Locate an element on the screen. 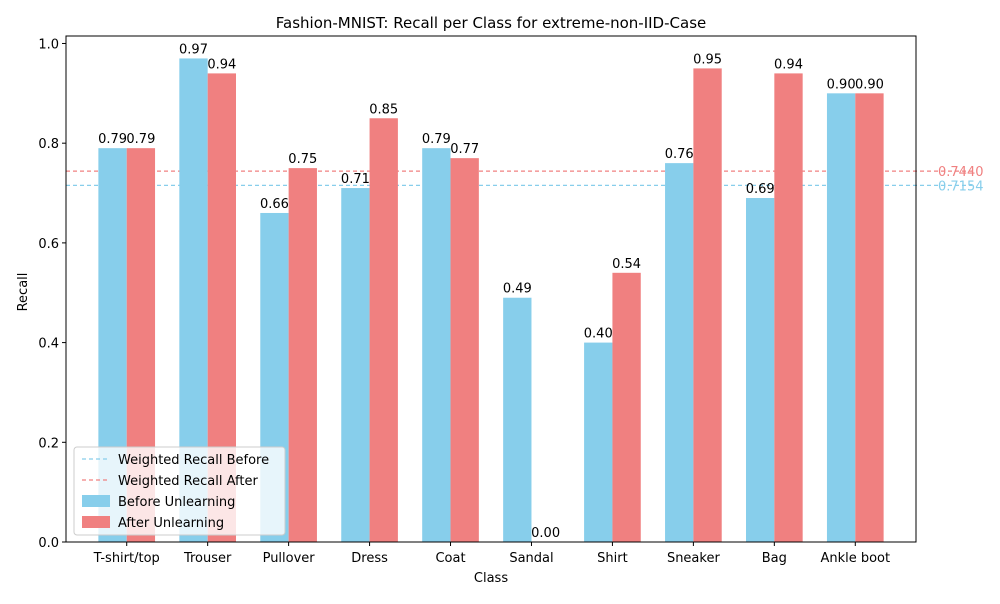 The height and width of the screenshot is (604, 1000). x-tick-label: Coat is located at coordinates (450, 558).